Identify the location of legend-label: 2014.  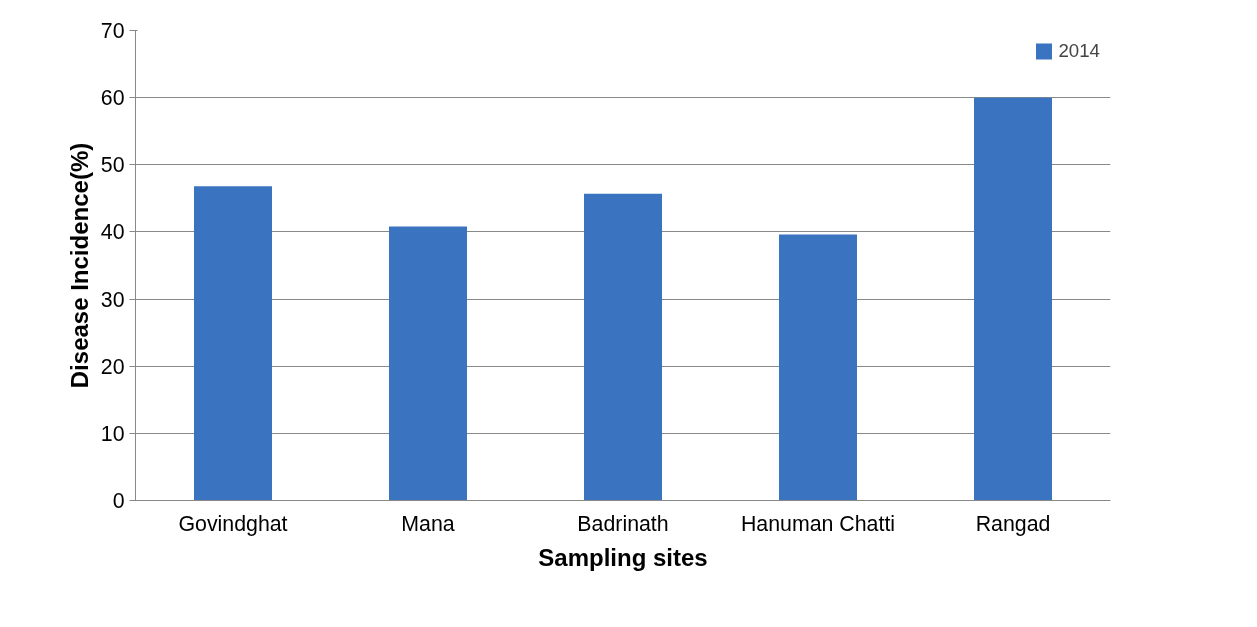
(1079, 51).